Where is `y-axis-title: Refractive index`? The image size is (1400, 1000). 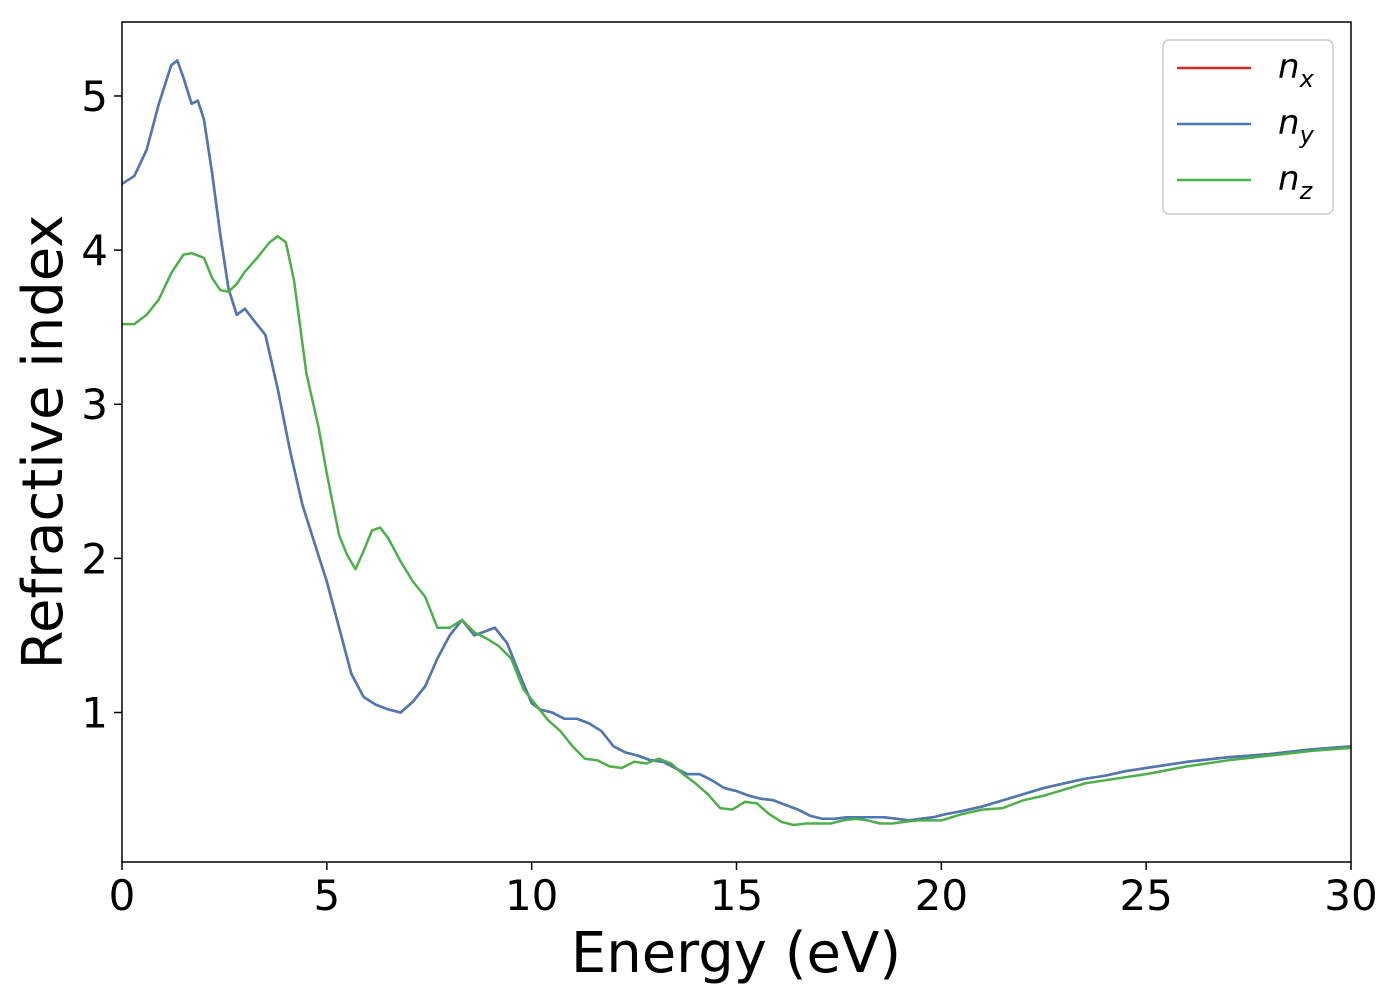 y-axis-title: Refractive index is located at coordinates (43, 442).